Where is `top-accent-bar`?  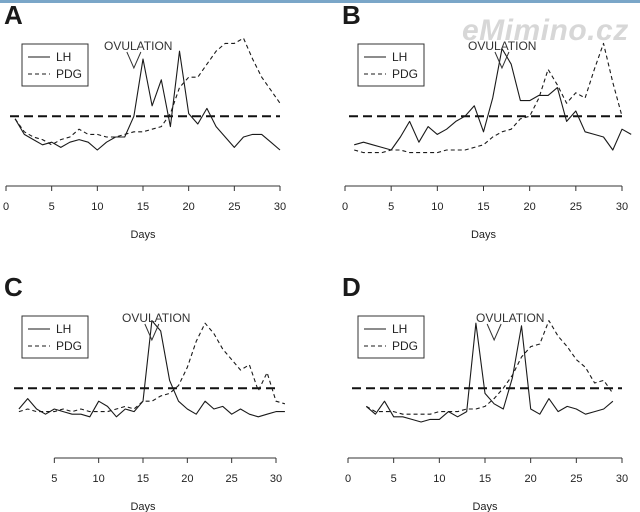
top-accent-bar is located at coordinates (320, 1).